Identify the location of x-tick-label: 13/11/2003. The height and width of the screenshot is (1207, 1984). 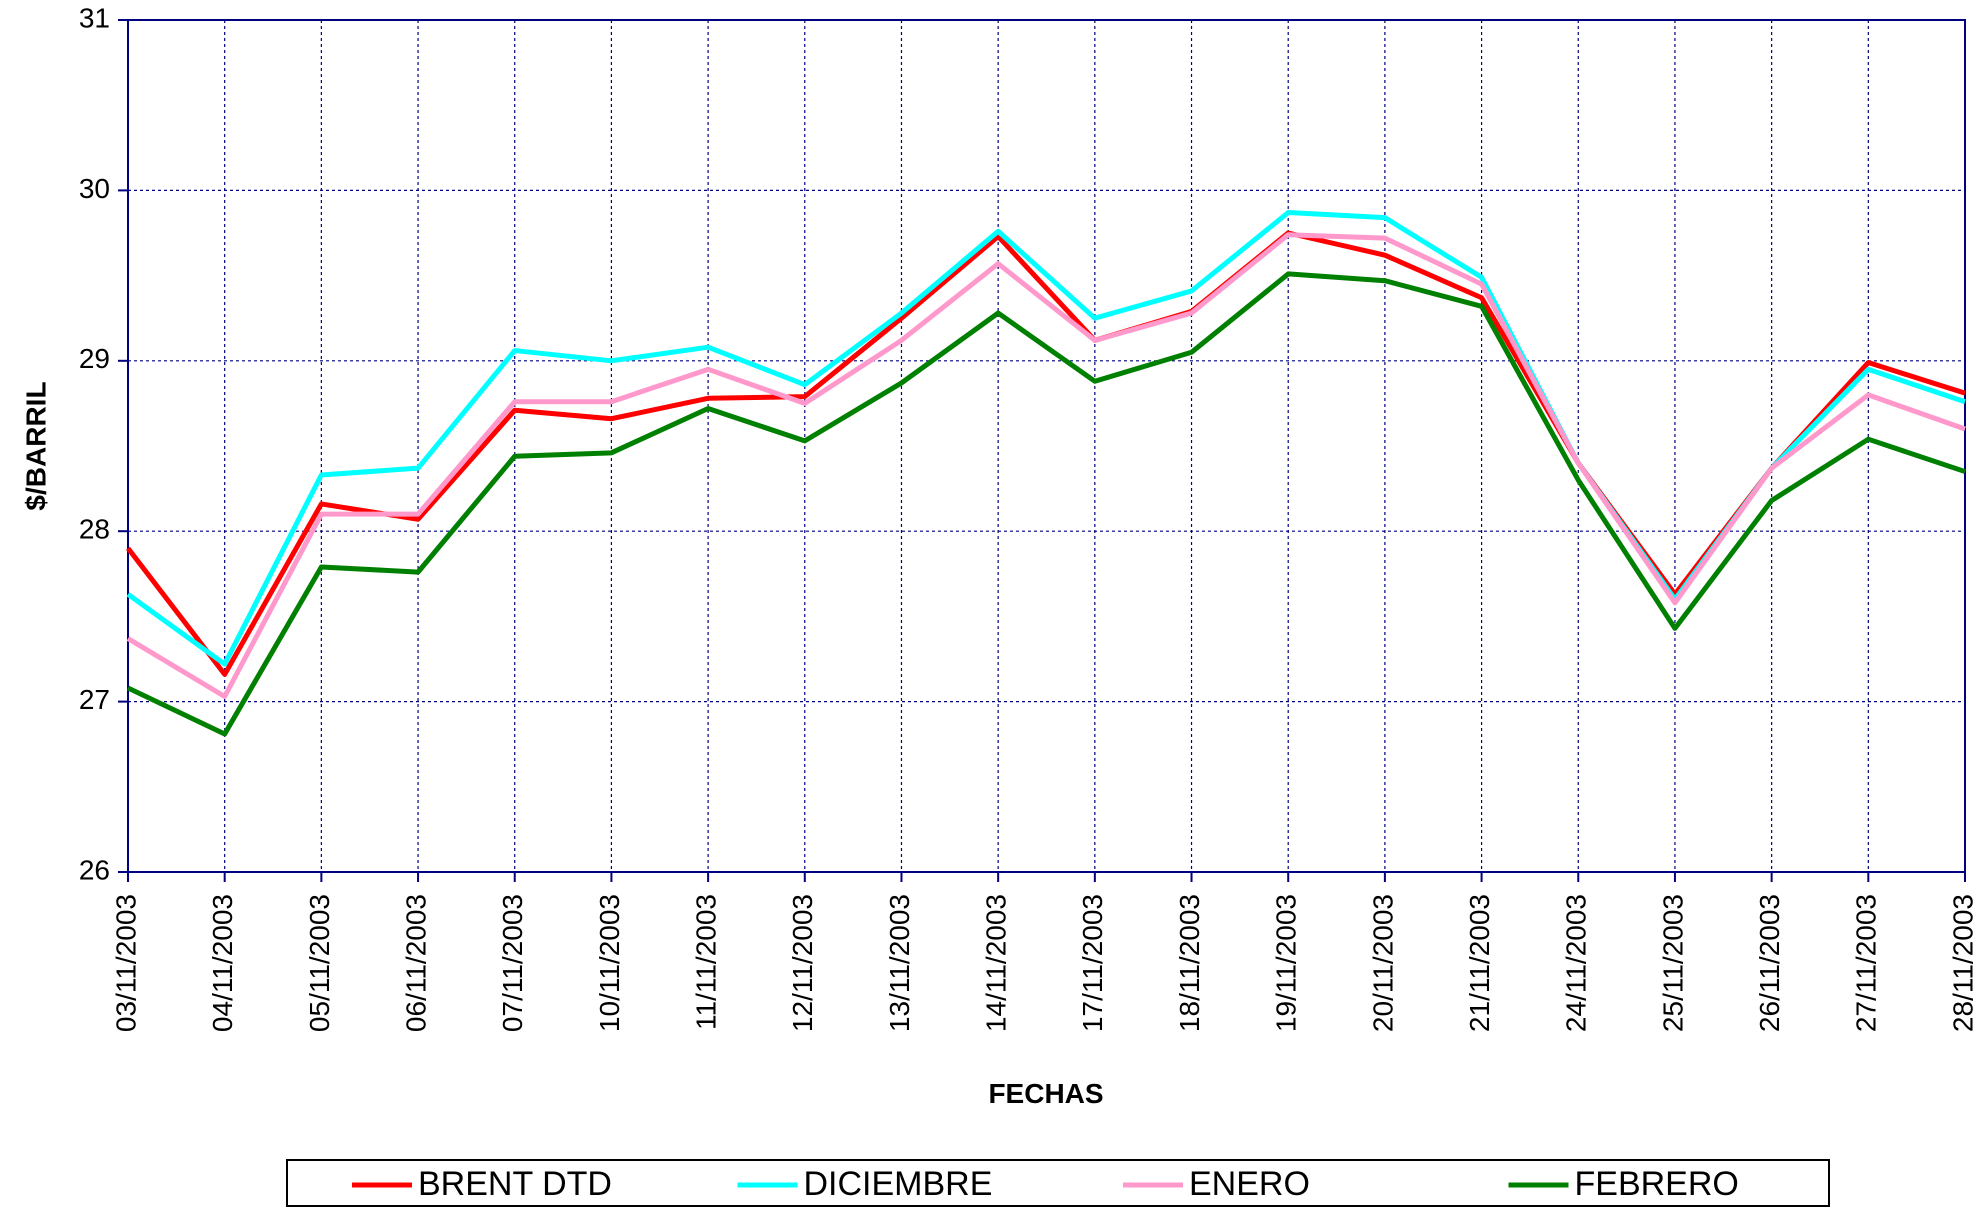
(899, 963).